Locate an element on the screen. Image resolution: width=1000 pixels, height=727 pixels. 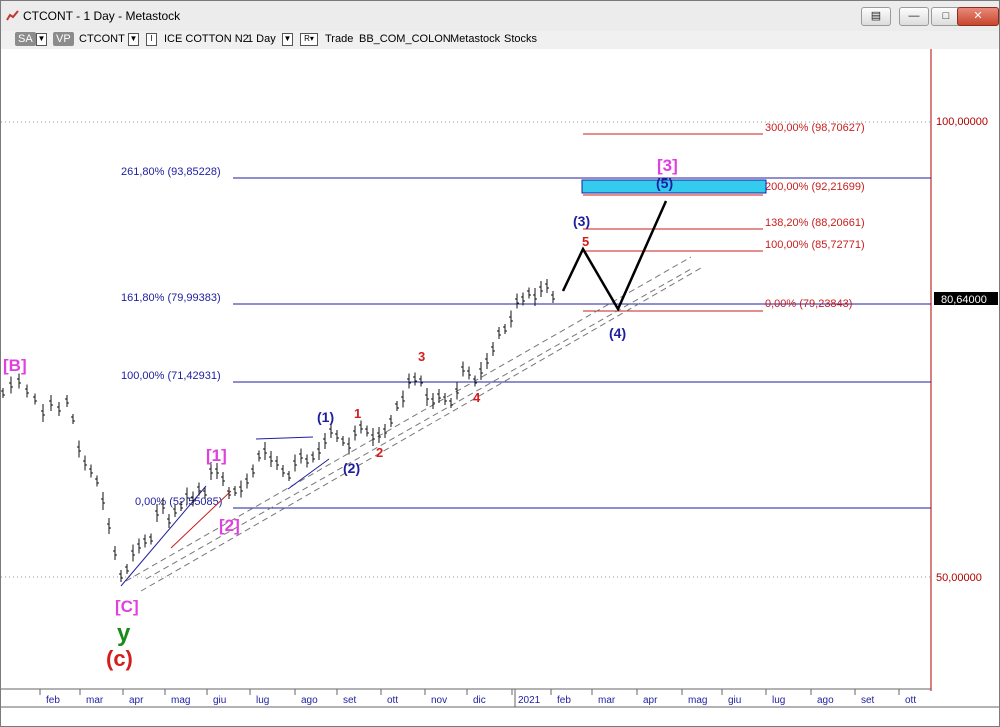
wave-label-m4: 4 is located at coordinates (477, 397).